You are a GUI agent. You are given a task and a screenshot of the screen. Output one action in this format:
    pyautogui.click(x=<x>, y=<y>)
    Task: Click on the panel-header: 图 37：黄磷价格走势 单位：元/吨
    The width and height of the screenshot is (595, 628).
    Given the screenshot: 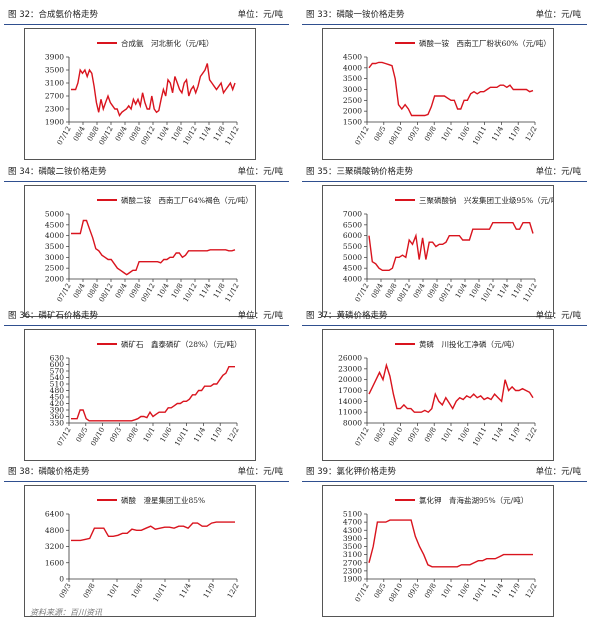 What is the action you would take?
    pyautogui.click(x=444, y=316)
    